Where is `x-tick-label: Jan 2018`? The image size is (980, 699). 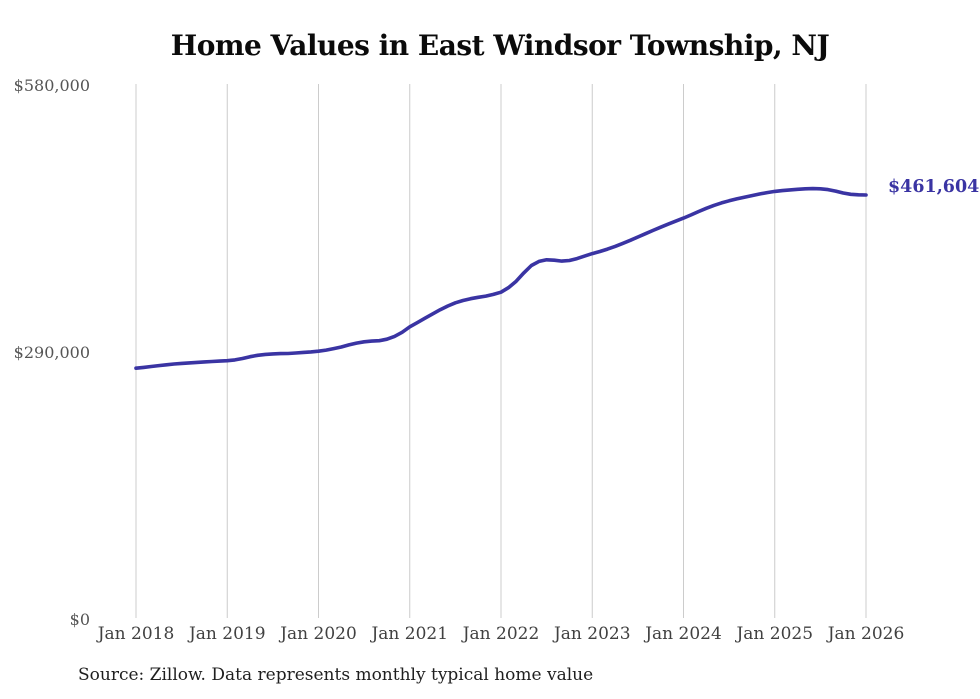 x-tick-label: Jan 2018 is located at coordinates (136, 634).